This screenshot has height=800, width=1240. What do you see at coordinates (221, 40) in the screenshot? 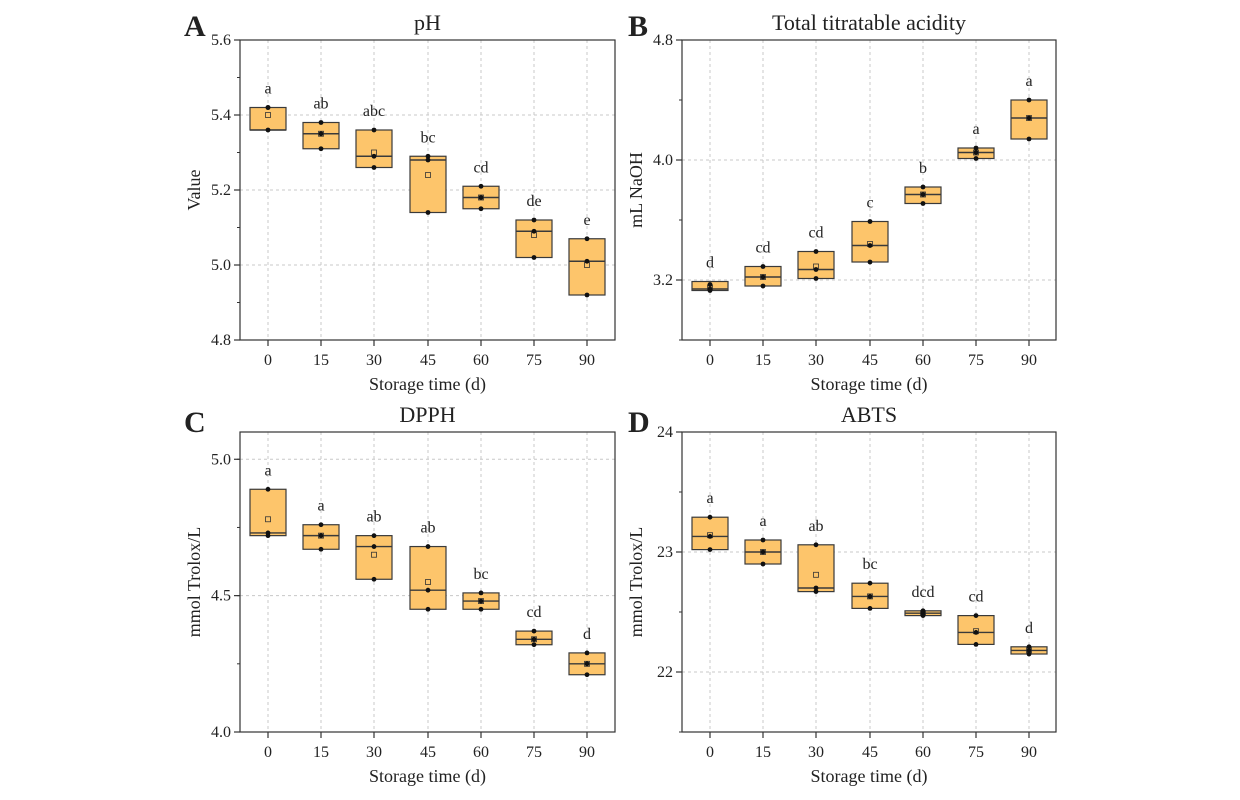
I see `y-tick-label: 5.6` at bounding box center [221, 40].